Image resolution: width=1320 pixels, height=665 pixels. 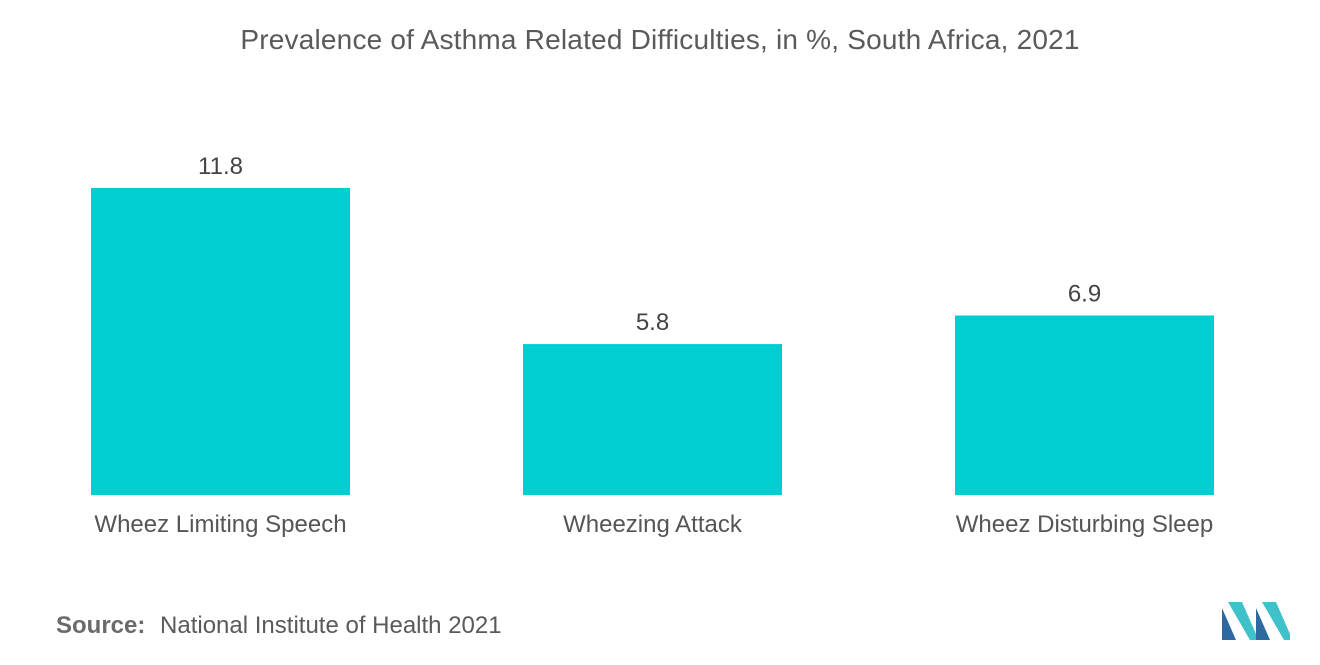 What do you see at coordinates (1256, 621) in the screenshot?
I see `mordor-intelligence-logo-icon` at bounding box center [1256, 621].